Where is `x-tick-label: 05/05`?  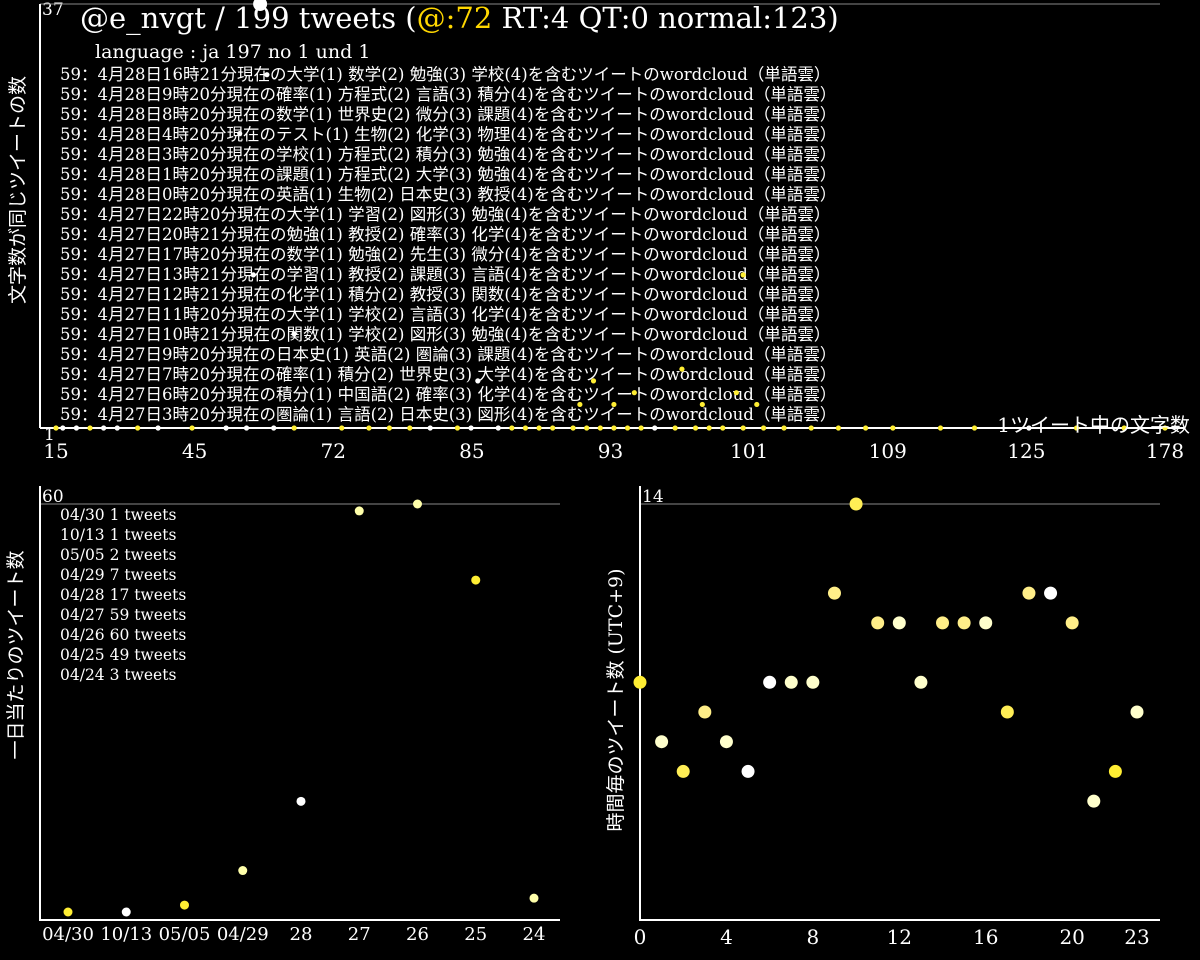
x-tick-label: 05/05 is located at coordinates (185, 934).